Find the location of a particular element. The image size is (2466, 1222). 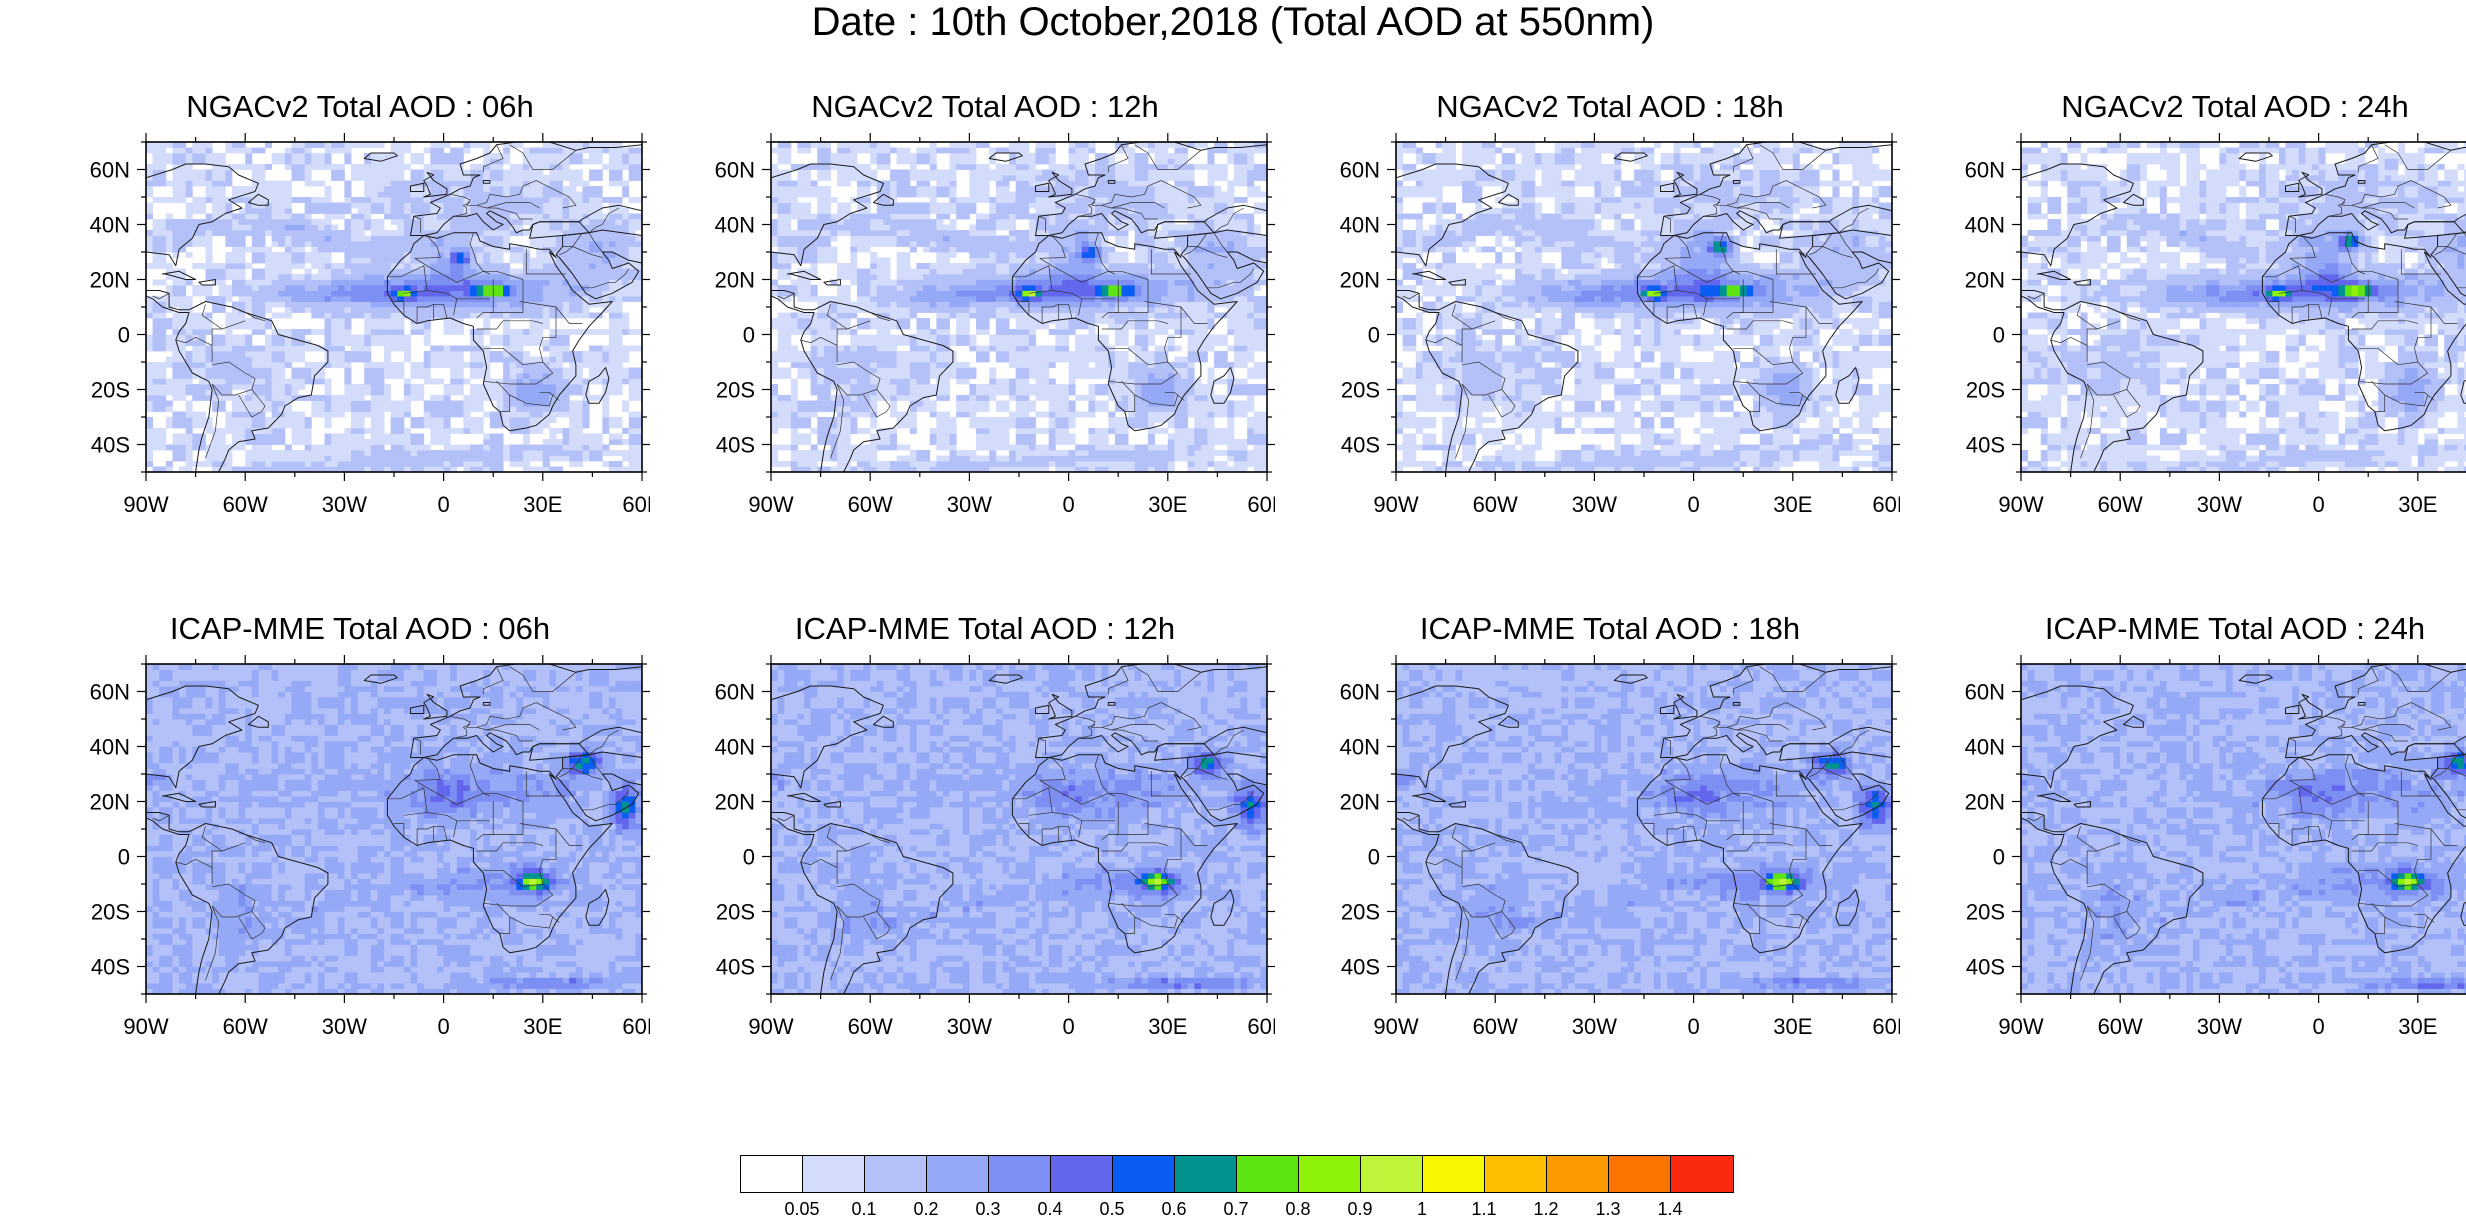

colorbar-label: 0.2 is located at coordinates (925, 1209).